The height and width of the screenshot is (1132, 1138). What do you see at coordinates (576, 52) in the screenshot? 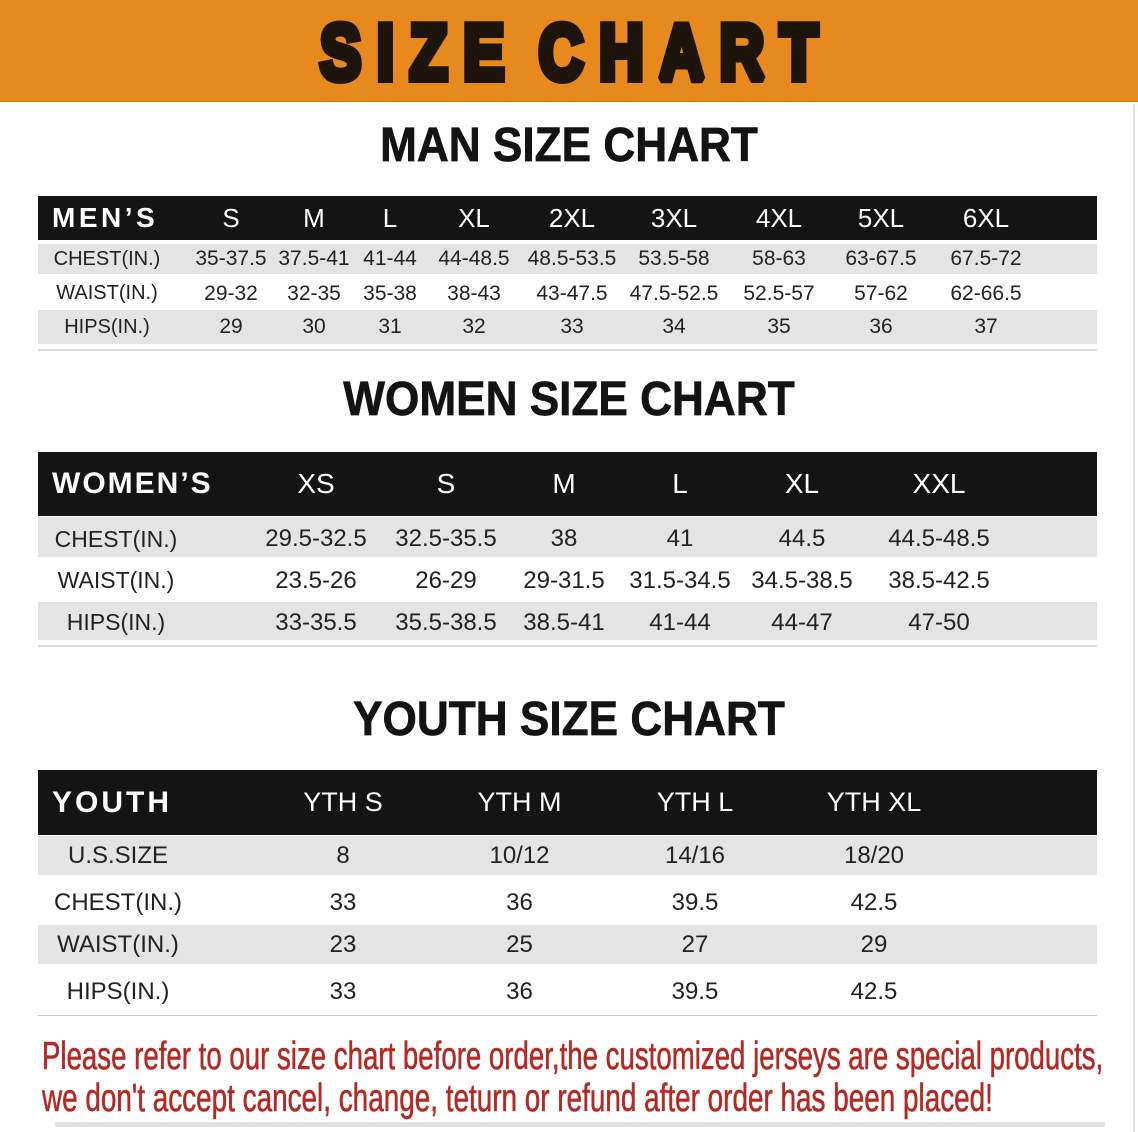
I see `svg-text: SIZE CHART` at bounding box center [576, 52].